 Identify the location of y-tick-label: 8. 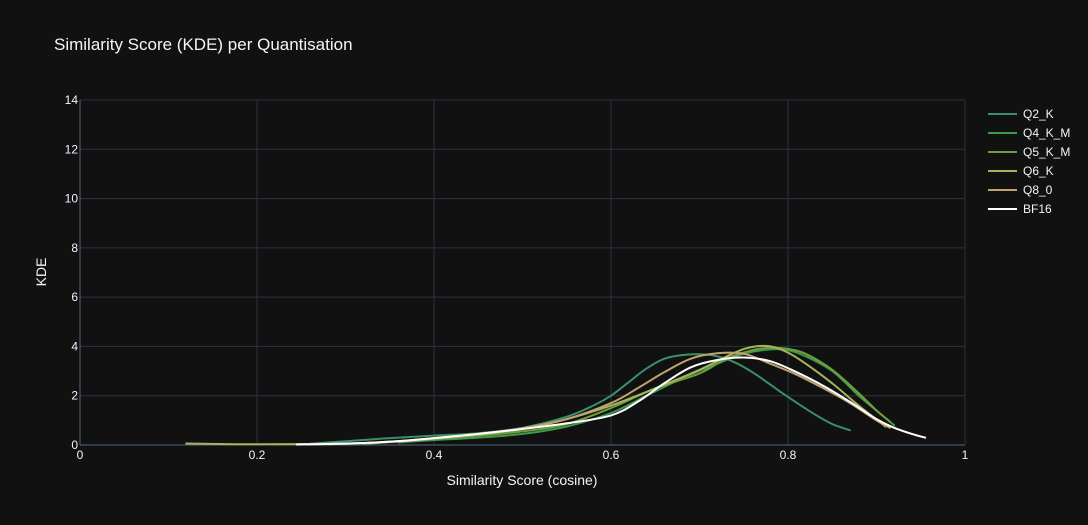
(74, 248).